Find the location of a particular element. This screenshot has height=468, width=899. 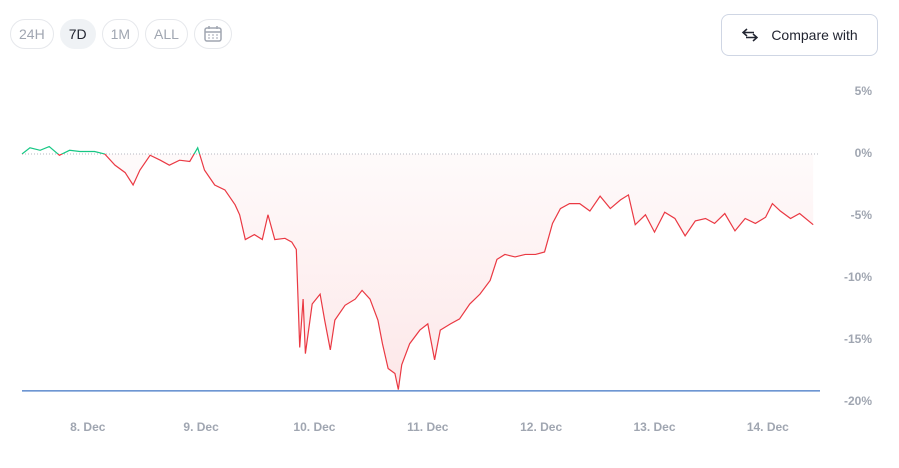

y-tick-label: -5% is located at coordinates (862, 215).